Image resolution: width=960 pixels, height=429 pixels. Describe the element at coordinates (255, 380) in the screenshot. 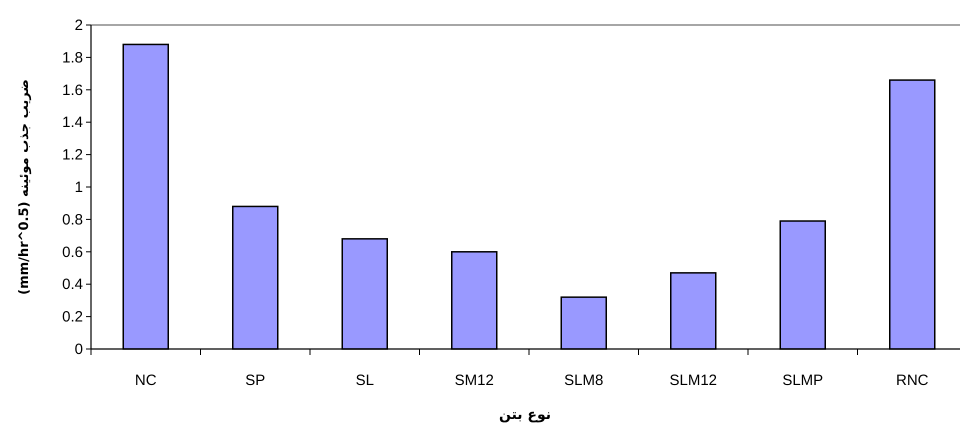

I see `x-tick-label: SP` at that location.